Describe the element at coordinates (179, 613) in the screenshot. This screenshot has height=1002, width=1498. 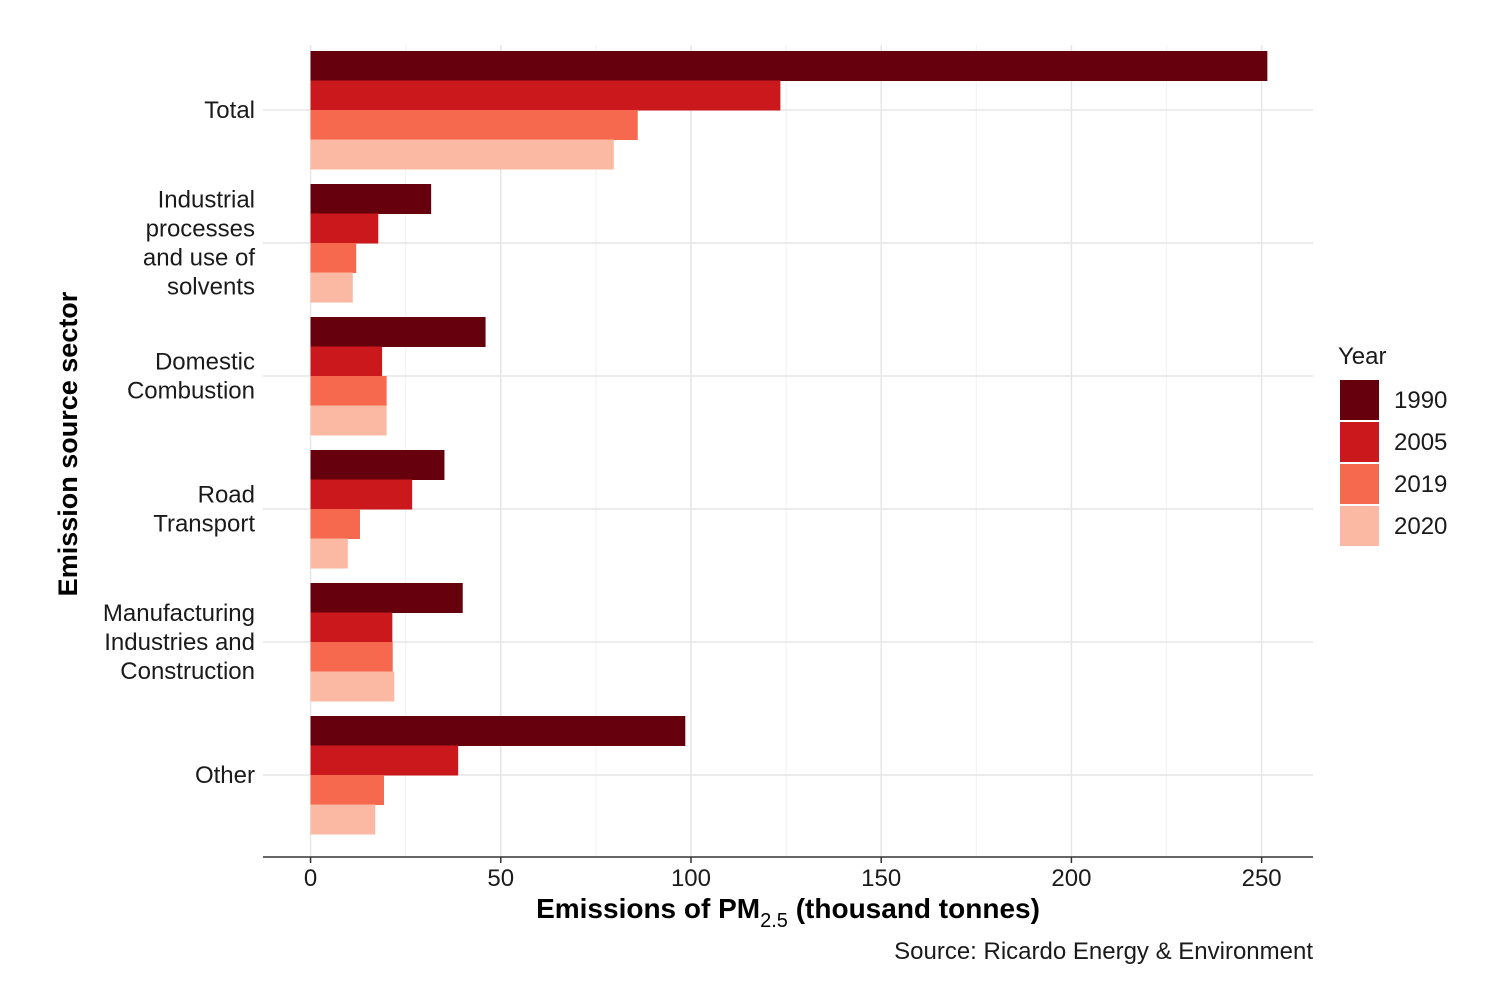
I see `y-category-label-line: Manufacturing` at that location.